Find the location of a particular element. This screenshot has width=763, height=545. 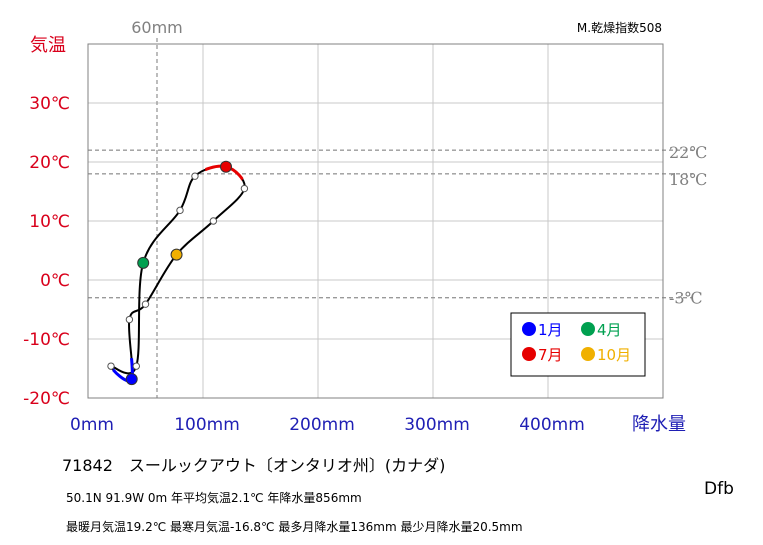

station-title: 71842 スールックアウト〔オンタリオ州〕(カナダ) is located at coordinates (254, 465).